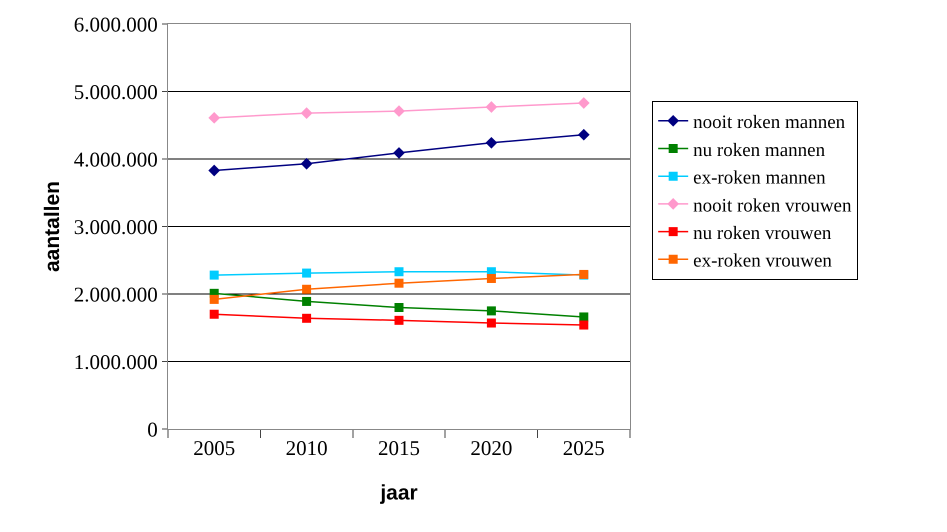  Describe the element at coordinates (769, 123) in the screenshot. I see `legend-label: nooit roken mannen` at that location.